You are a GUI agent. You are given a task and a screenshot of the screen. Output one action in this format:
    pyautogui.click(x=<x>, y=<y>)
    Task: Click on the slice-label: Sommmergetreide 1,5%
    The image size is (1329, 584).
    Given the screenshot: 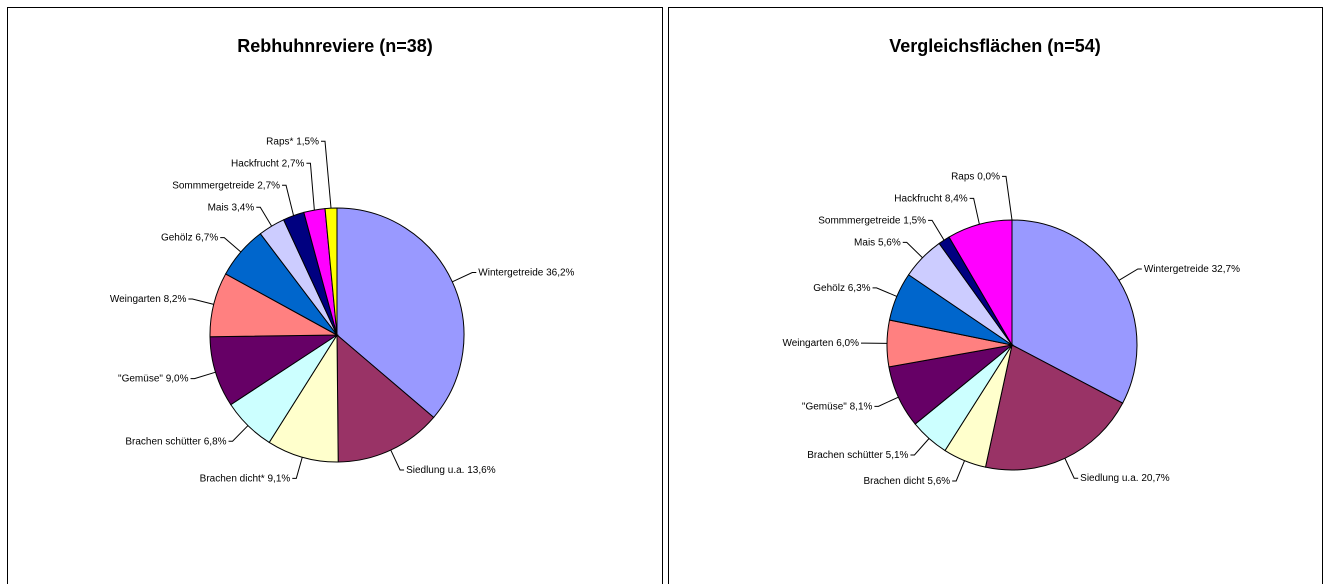 What is the action you would take?
    pyautogui.click(x=872, y=220)
    